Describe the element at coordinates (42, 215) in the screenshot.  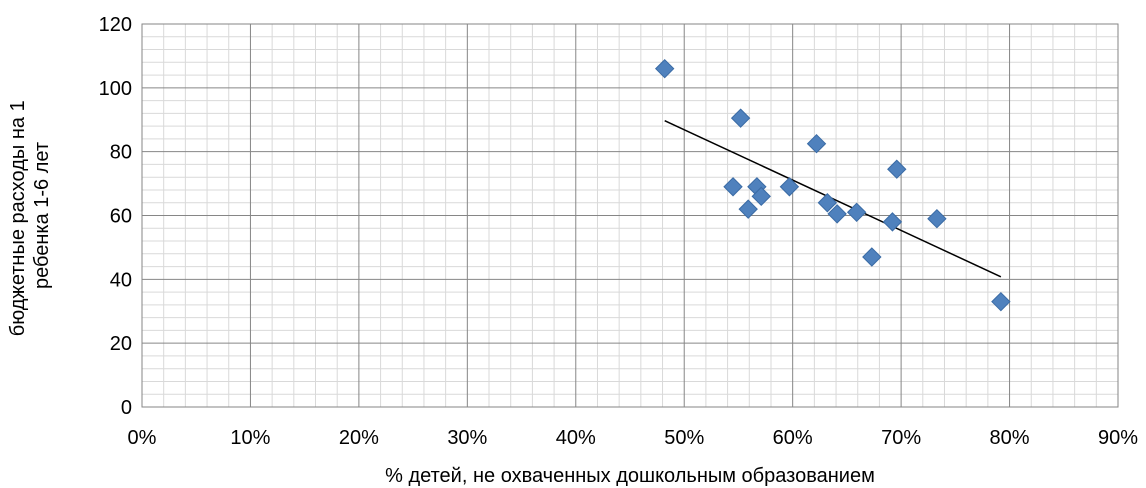
I see `y-axis-title-line-2: ребенка 1-6 лет` at that location.